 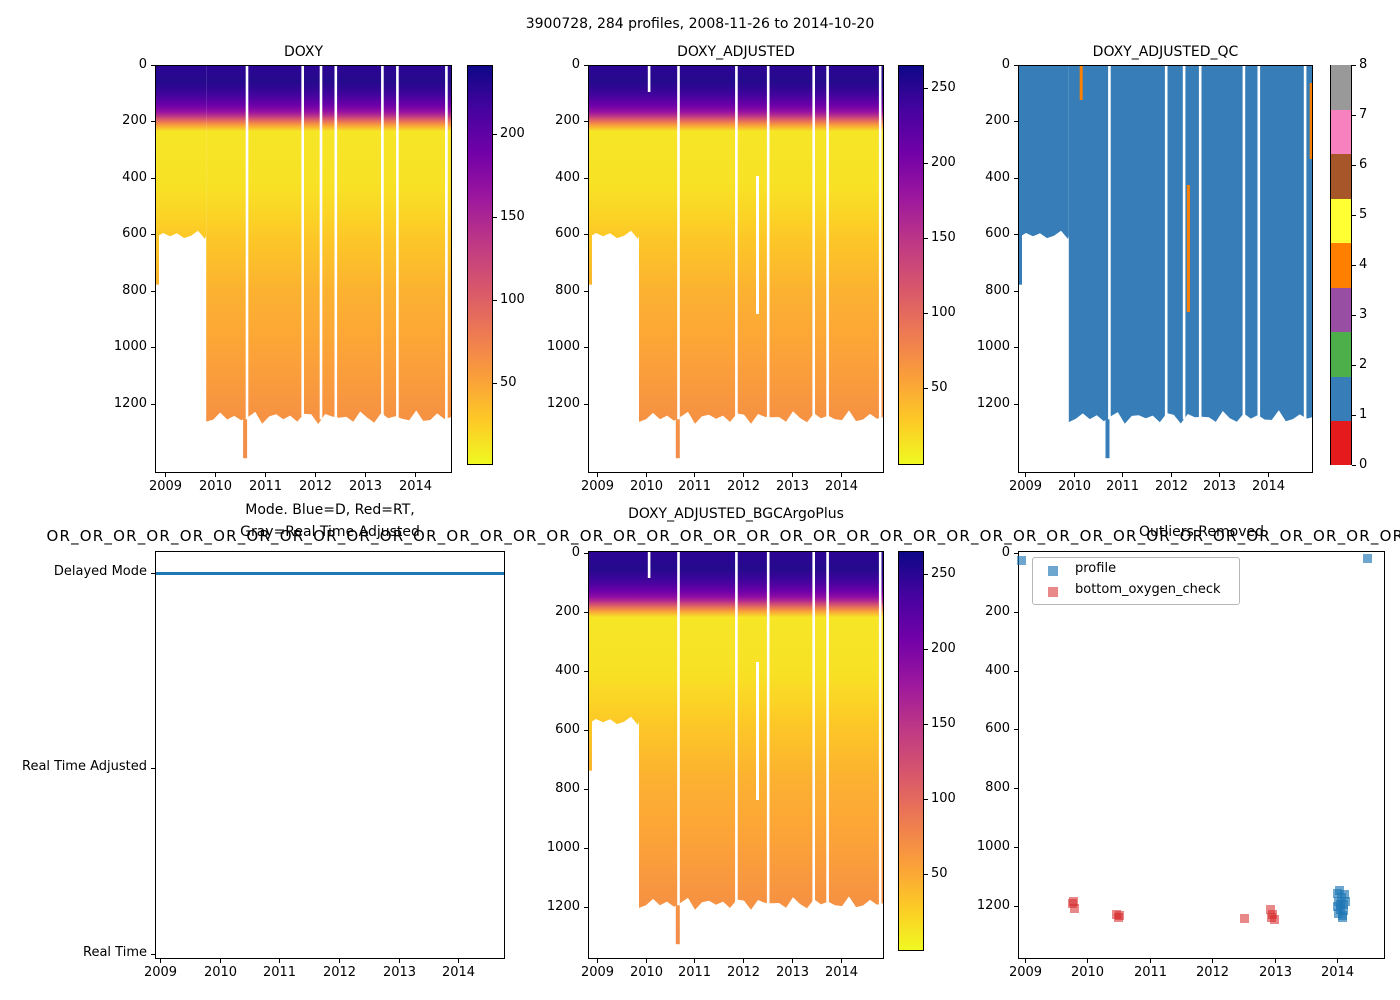 I want to click on outliers-title: Outliers Removed, so click(x=1201, y=532).